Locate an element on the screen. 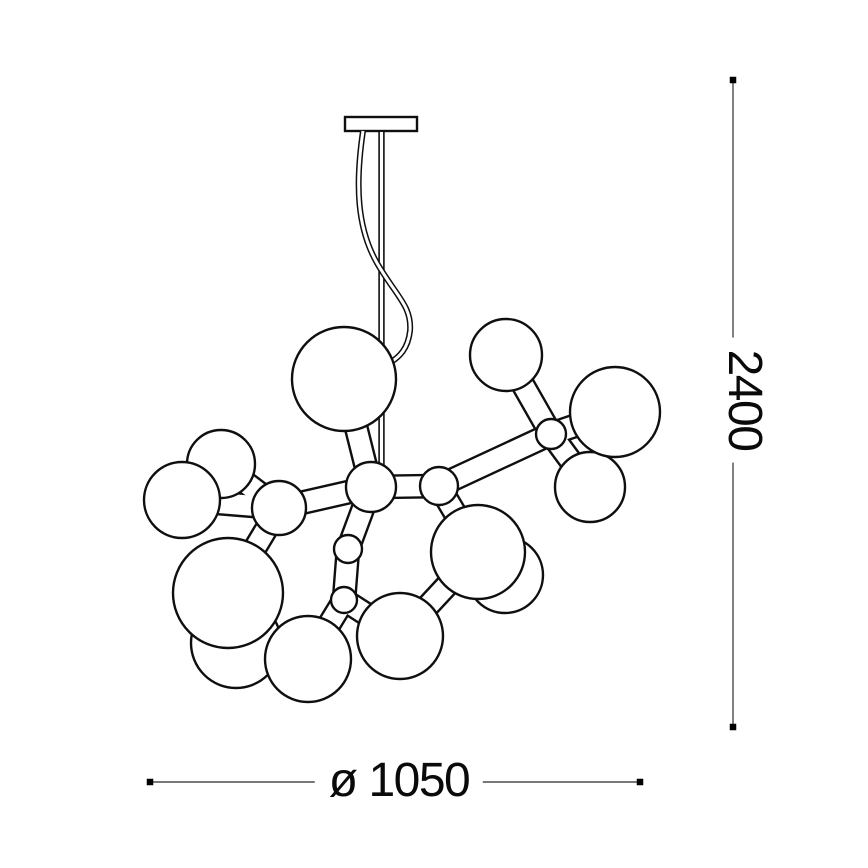 The image size is (868, 868). connector-arm-core is located at coordinates (495, 460).